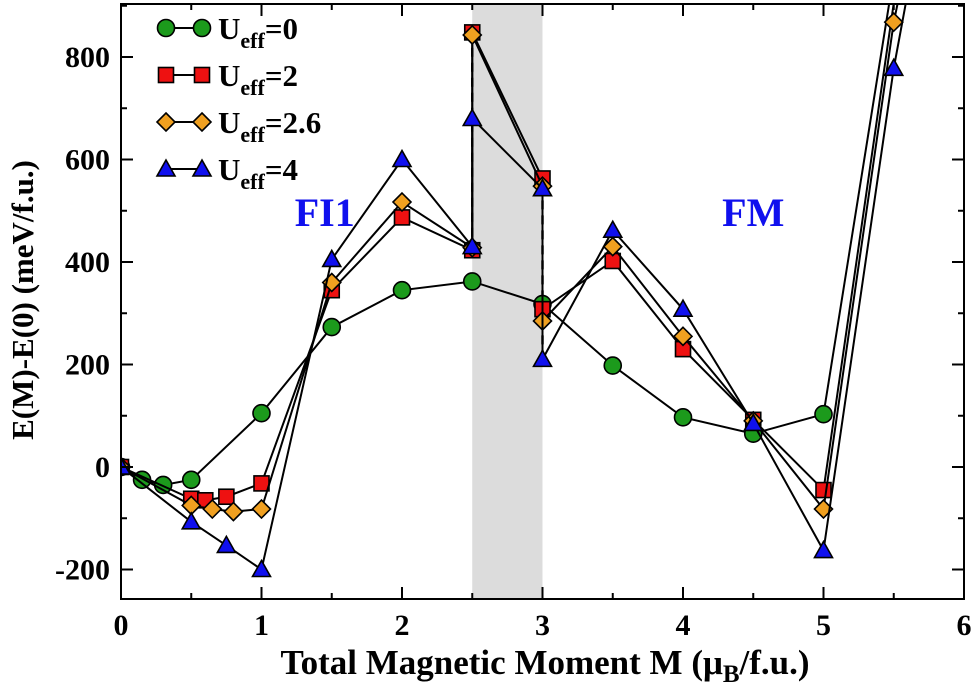 The image size is (977, 689). Describe the element at coordinates (87, 262) in the screenshot. I see `y-tick-label: 400` at that location.